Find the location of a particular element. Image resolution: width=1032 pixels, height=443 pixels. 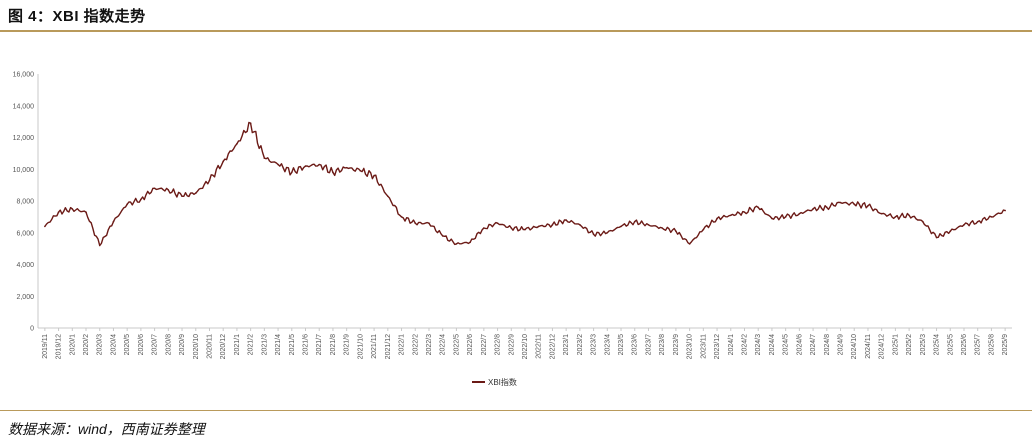

x-tick-label: 2023/12 is located at coordinates (717, 346).